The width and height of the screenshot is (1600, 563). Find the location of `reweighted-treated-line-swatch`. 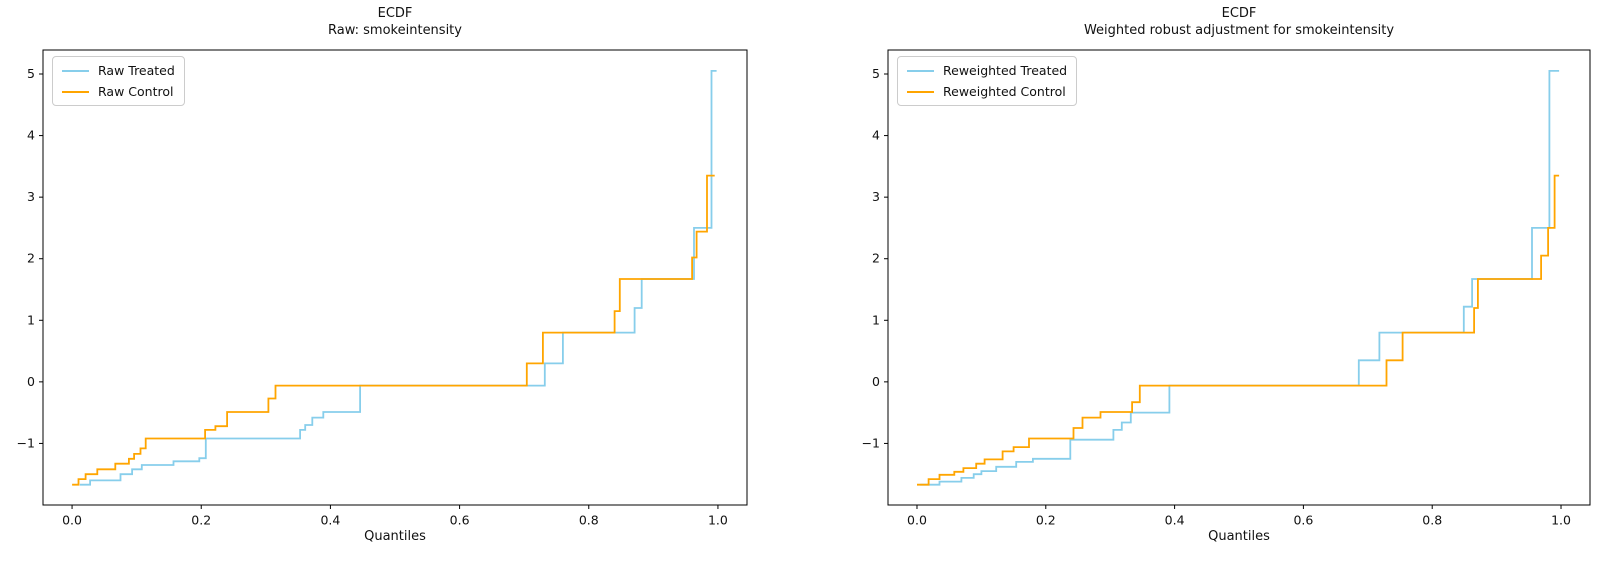

reweighted-treated-line-swatch is located at coordinates (920, 70).